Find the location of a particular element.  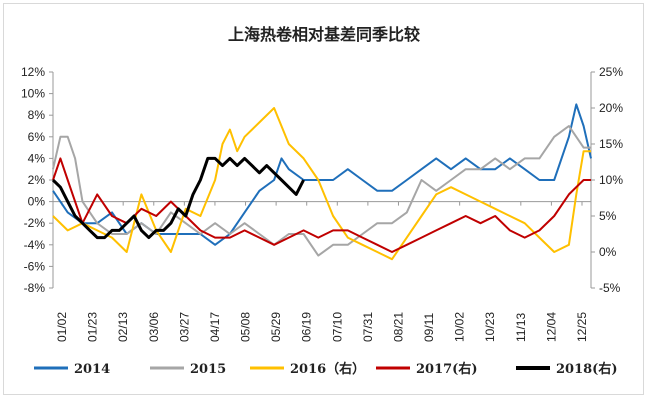

x-tick-label: 02/13 is located at coordinates (123, 327).